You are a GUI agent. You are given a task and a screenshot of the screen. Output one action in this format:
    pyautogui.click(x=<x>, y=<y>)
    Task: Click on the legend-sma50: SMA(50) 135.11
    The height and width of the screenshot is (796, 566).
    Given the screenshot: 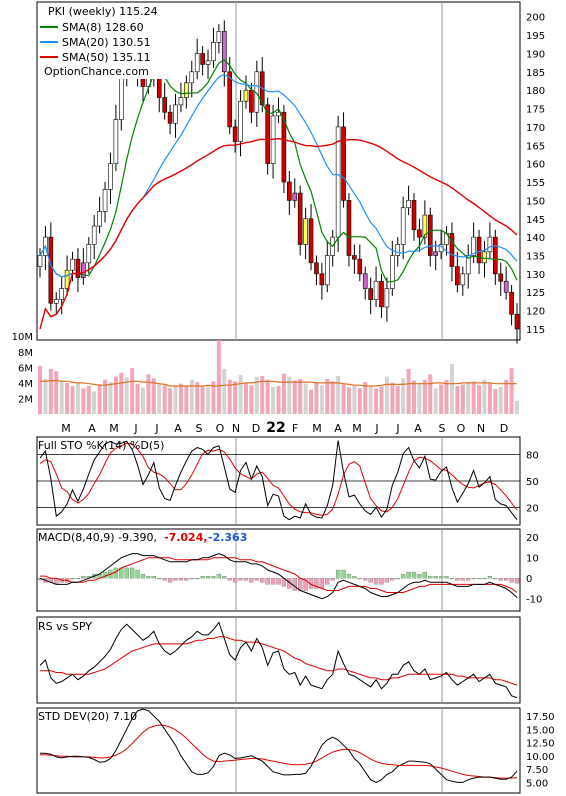 What is the action you would take?
    pyautogui.click(x=106, y=57)
    